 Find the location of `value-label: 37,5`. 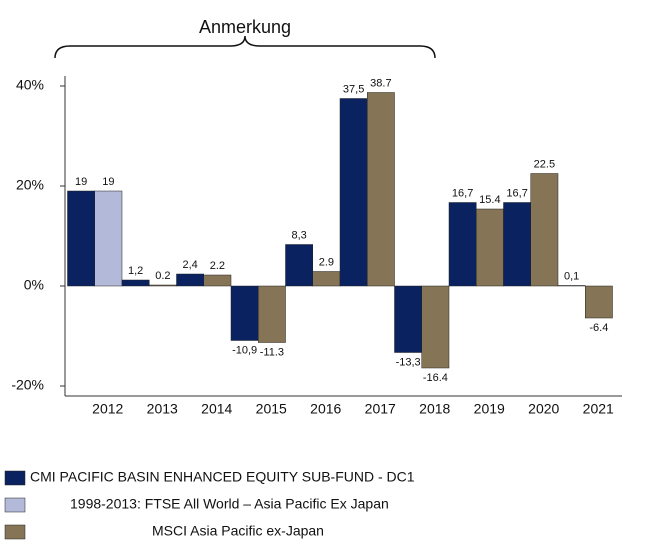

value-label: 37,5 is located at coordinates (353, 89).